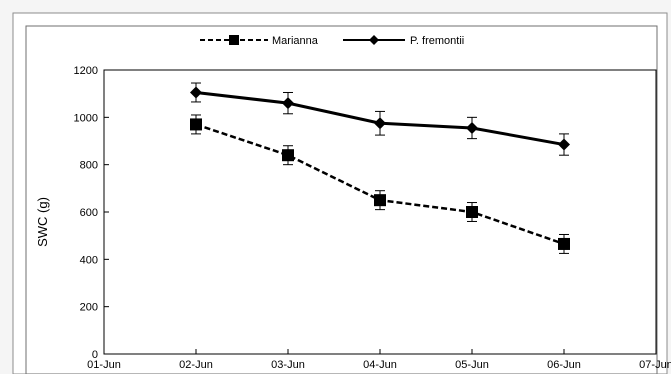  I want to click on legend-marker-fremontii, so click(374, 40).